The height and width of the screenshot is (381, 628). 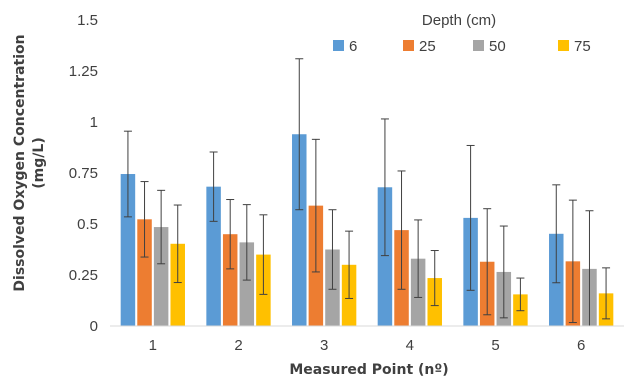 What do you see at coordinates (462, 46) in the screenshot?
I see `legend: 6 25 50 75` at bounding box center [462, 46].